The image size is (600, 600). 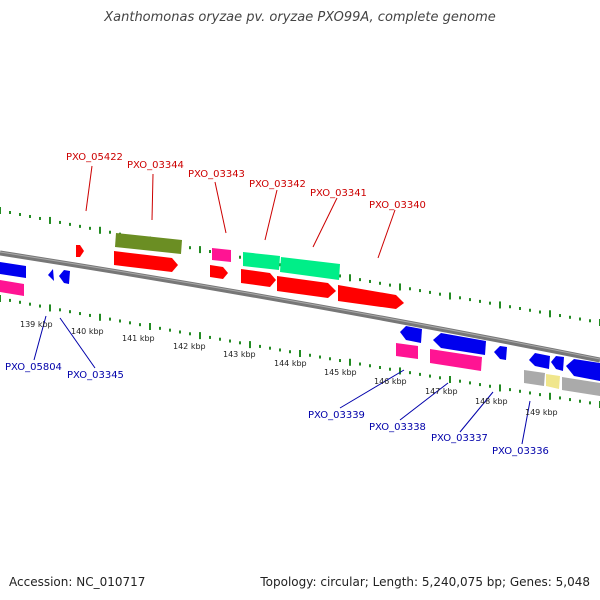 I want to click on gene-label-bottom: PXO_03339, so click(x=336, y=415).